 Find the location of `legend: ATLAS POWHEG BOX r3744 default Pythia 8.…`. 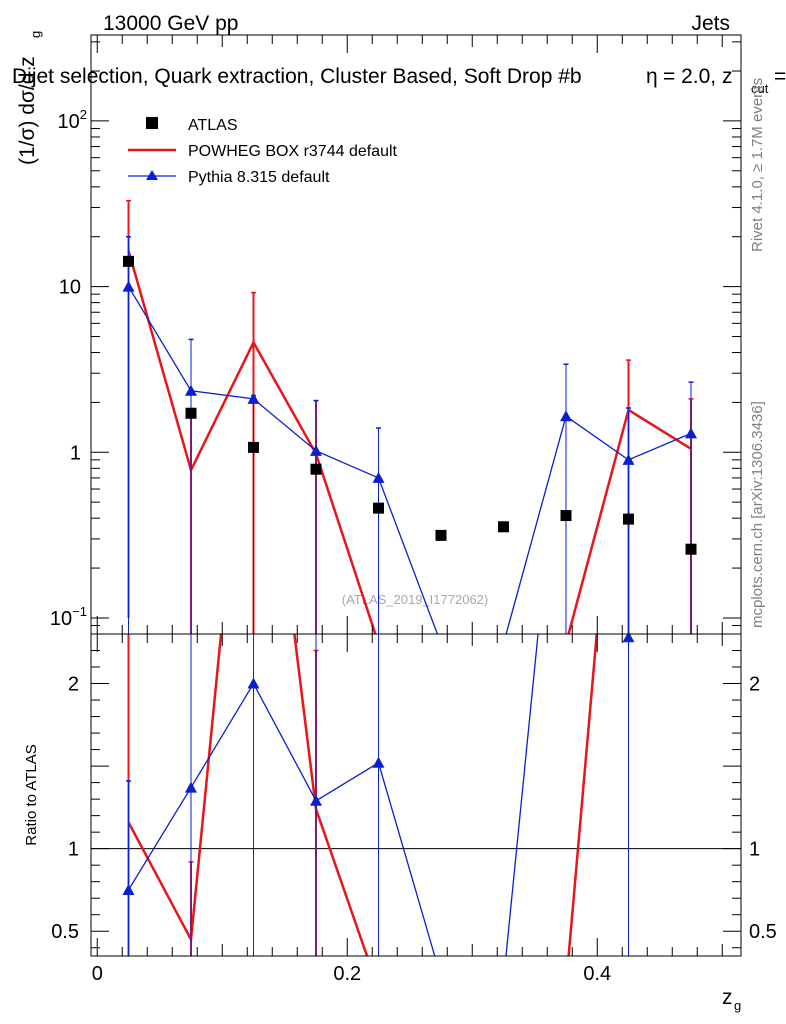

legend: ATLAS POWHEG BOX r3744 default Pythia 8.… is located at coordinates (263, 151).